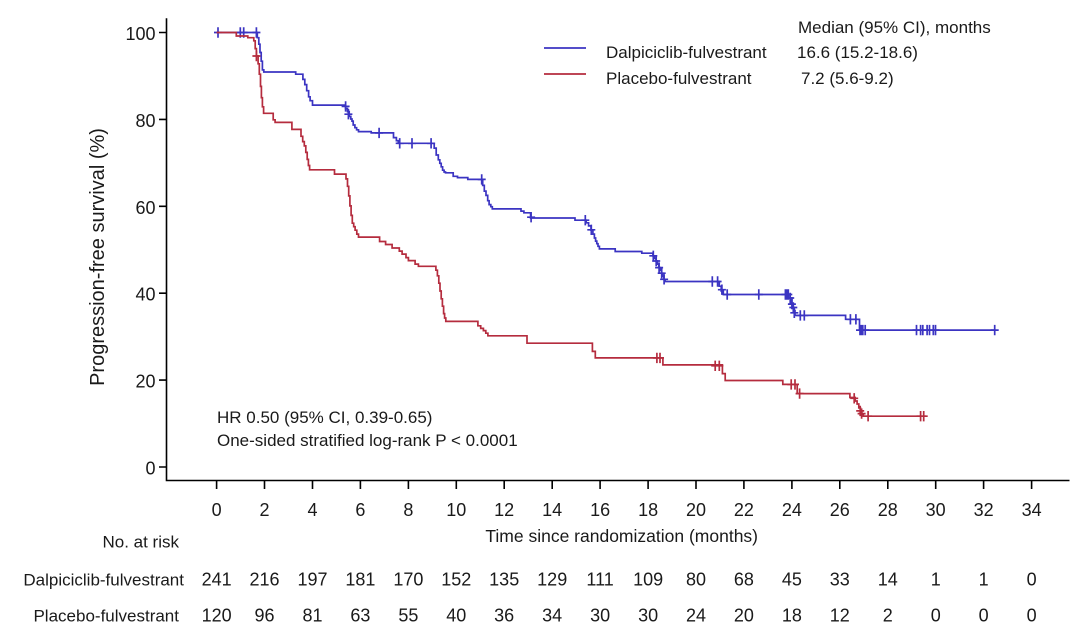  I want to click on svg-text: 181, so click(360, 580).